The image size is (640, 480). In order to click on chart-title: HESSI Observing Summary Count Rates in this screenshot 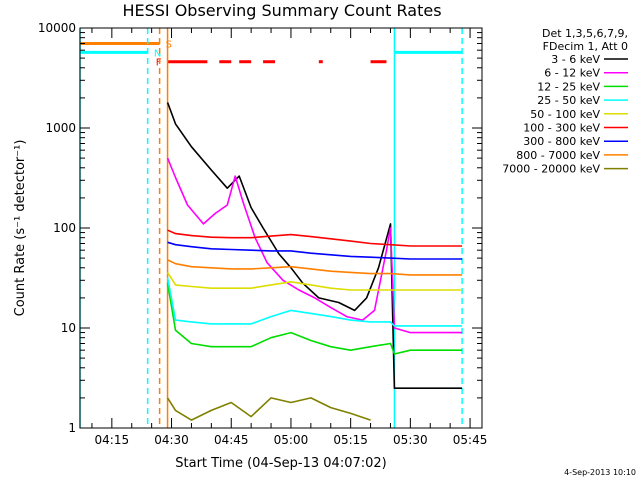, I will do `click(281, 10)`.